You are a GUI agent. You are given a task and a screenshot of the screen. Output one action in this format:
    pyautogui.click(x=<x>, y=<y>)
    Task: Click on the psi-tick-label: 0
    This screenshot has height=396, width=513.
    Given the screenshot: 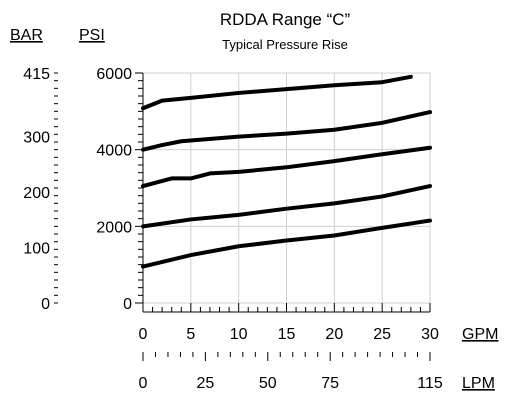 What is the action you would take?
    pyautogui.click(x=127, y=304)
    